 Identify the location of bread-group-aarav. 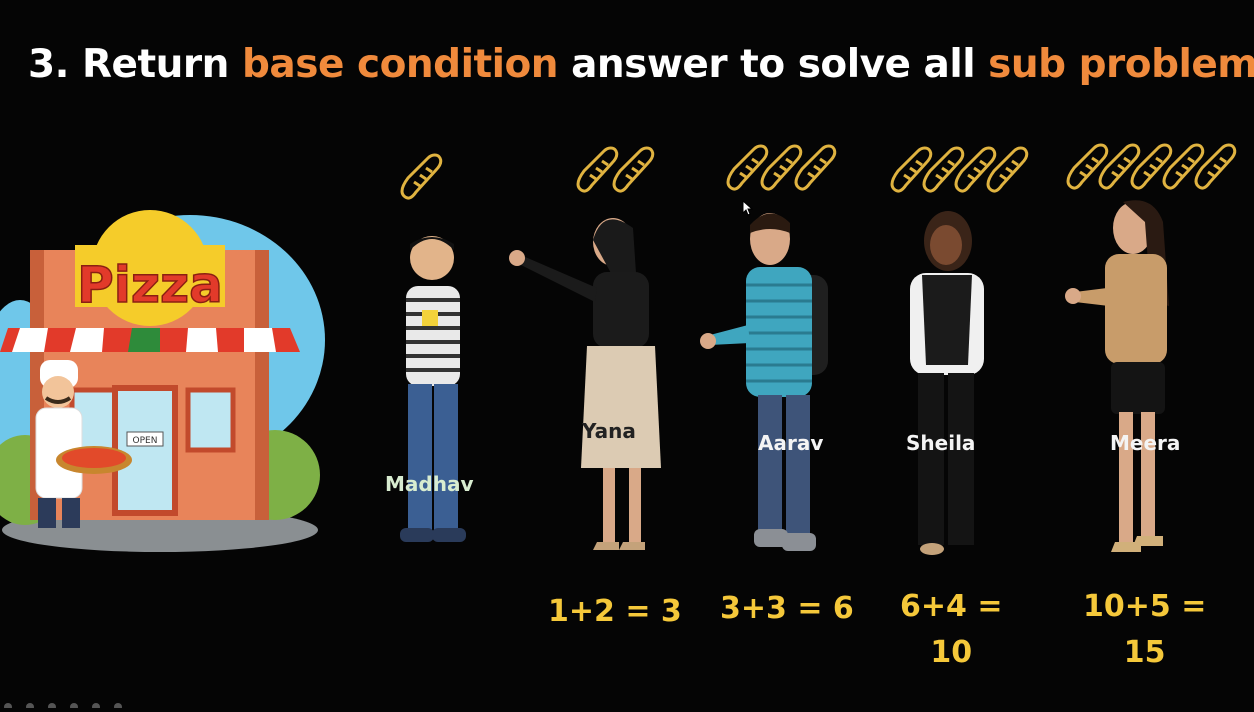
(782, 169).